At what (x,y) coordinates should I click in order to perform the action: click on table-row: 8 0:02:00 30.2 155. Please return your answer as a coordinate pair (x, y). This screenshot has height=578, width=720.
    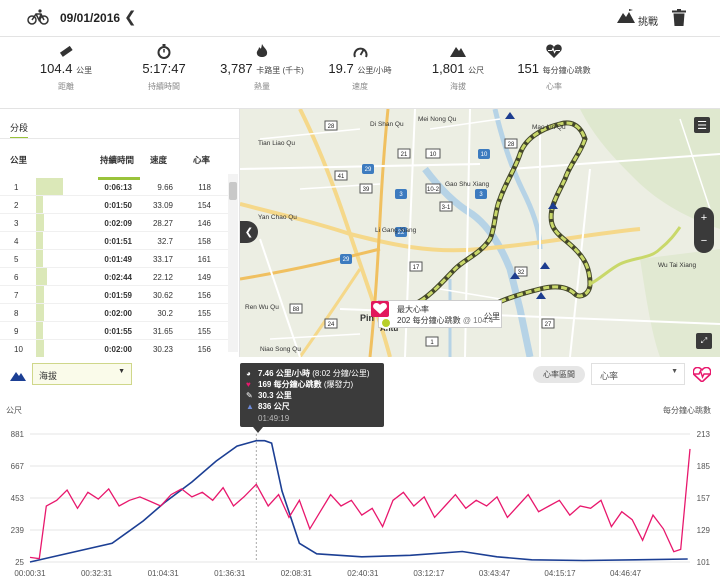
    Looking at the image, I should click on (114, 313).